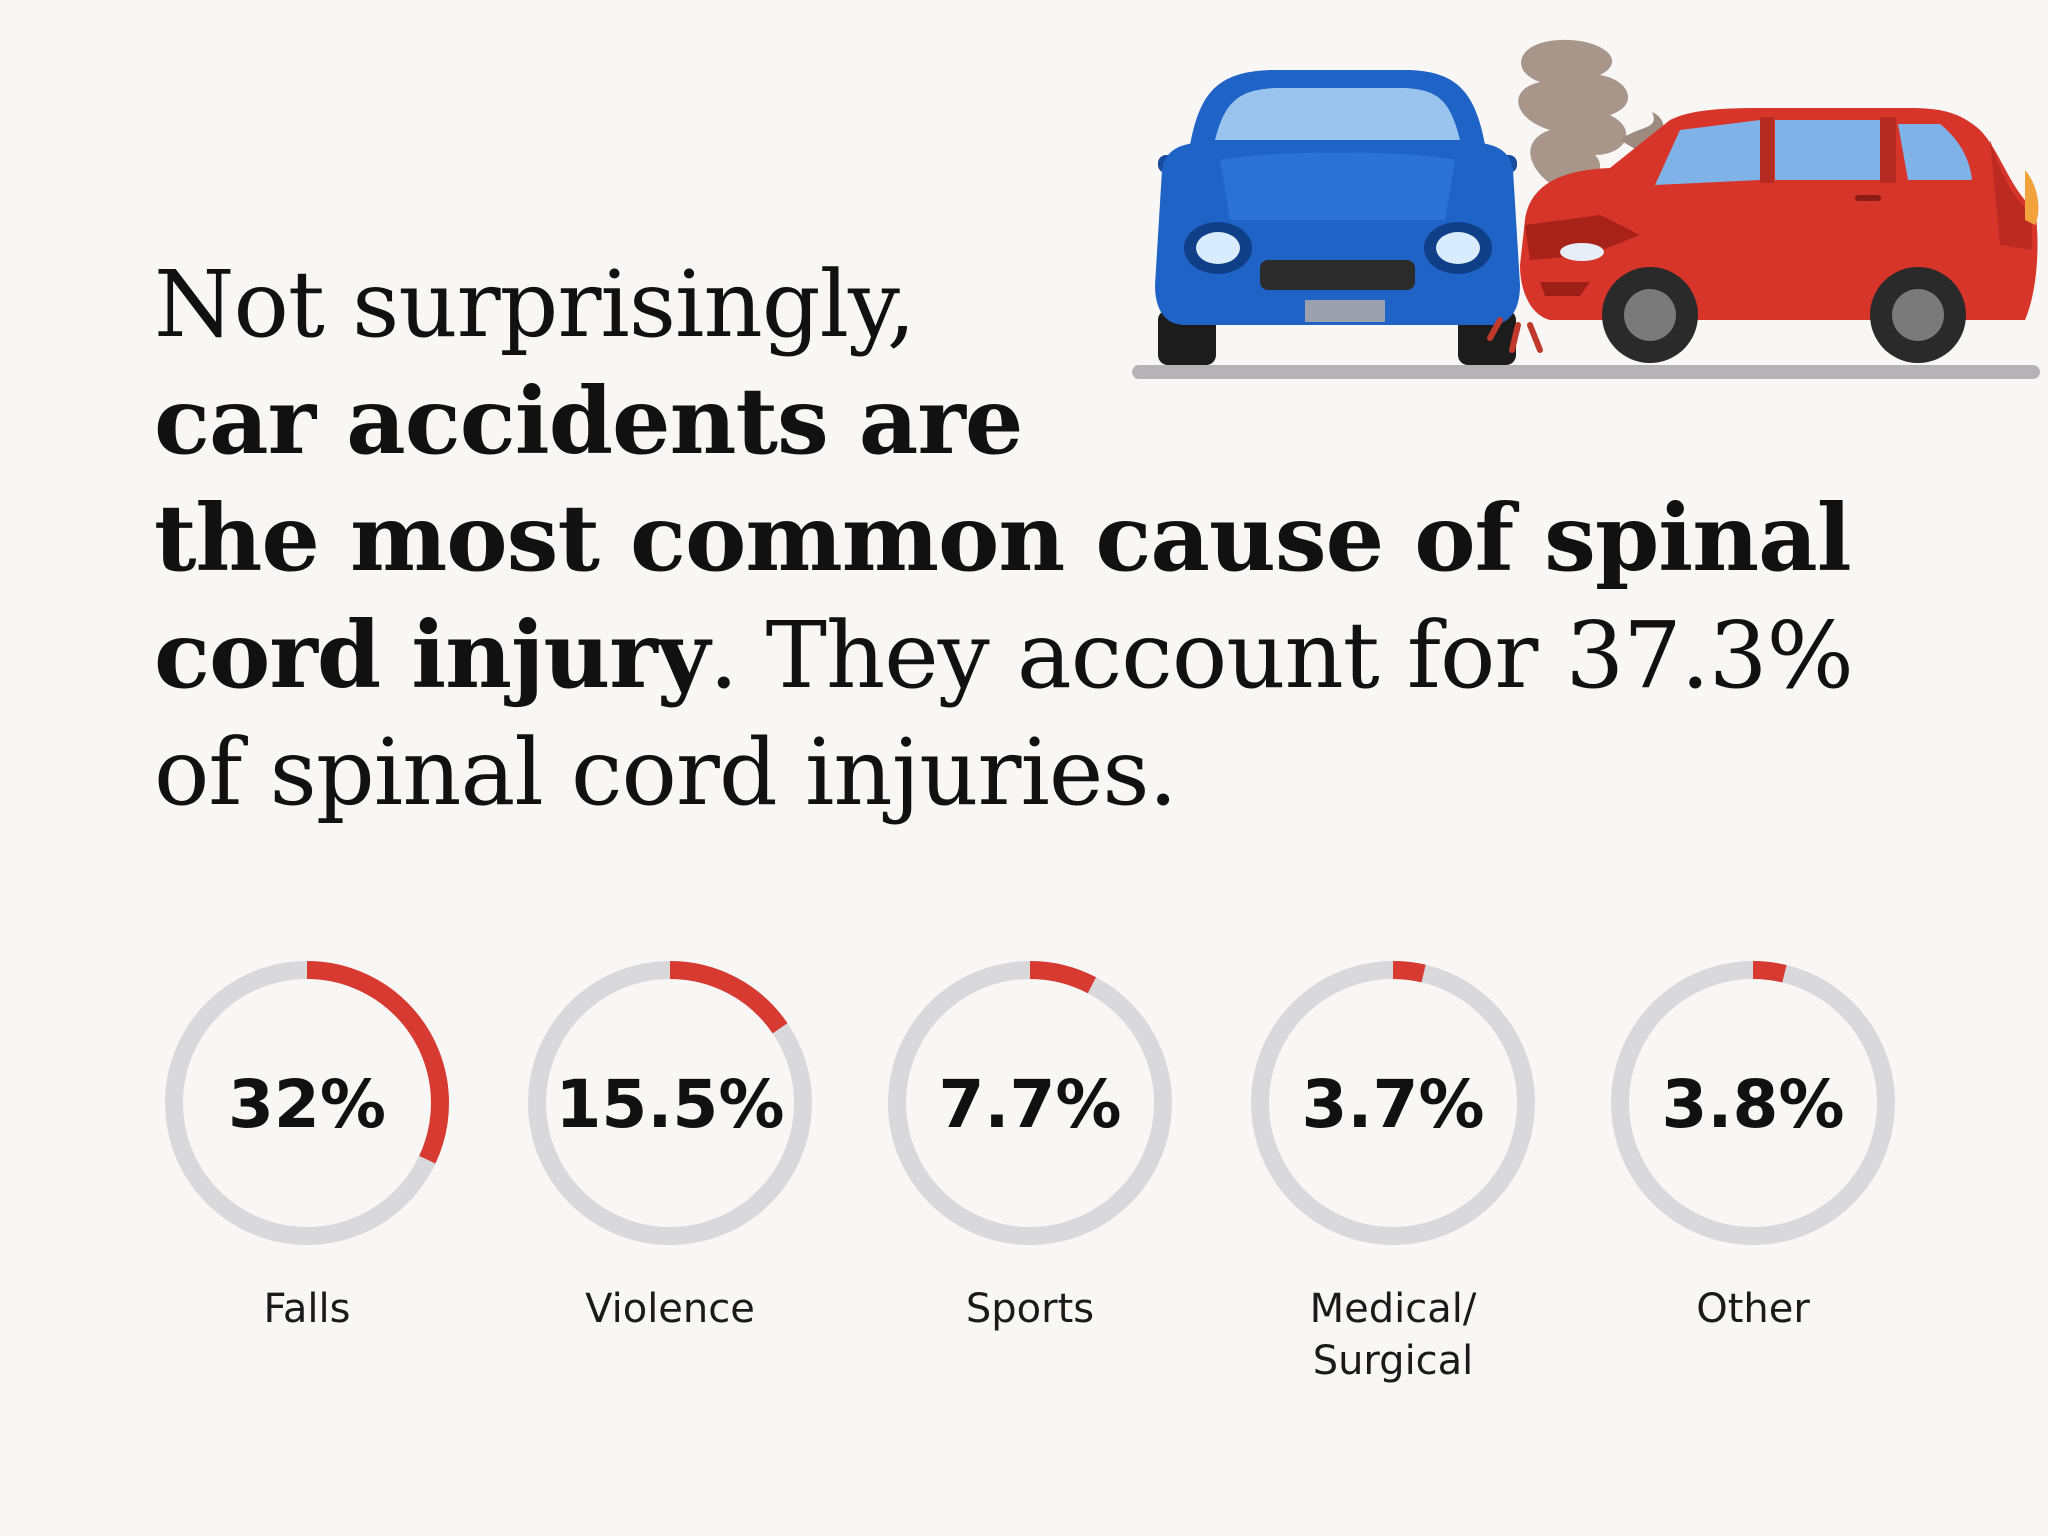 Image resolution: width=2048 pixels, height=1536 pixels. Describe the element at coordinates (1586, 372) in the screenshot. I see `road-line` at that location.